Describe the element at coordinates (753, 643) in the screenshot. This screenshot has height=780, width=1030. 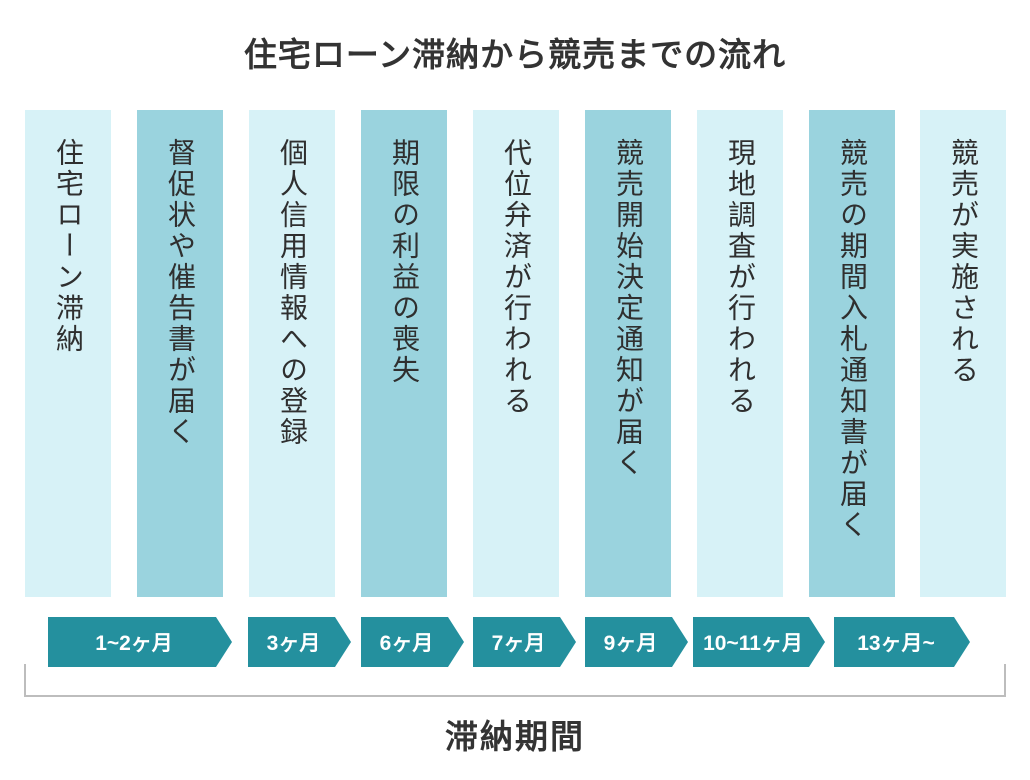
I see `timeline-label-6: 10~11ヶ月` at that location.